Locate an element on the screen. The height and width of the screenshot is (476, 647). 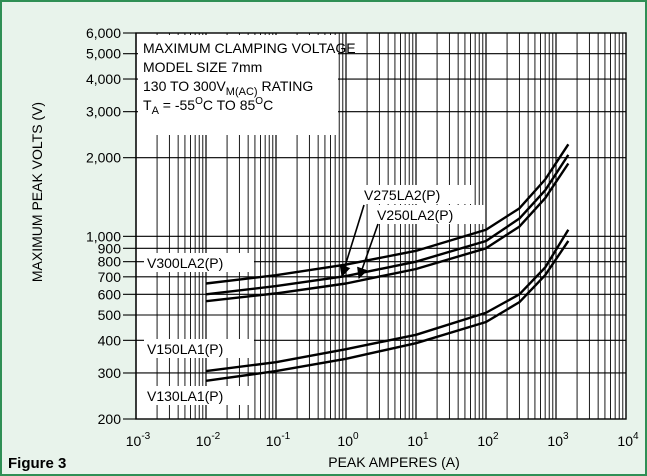
info-box-line: MAXIMUM CLAMPING VOLTAGE is located at coordinates (249, 48).